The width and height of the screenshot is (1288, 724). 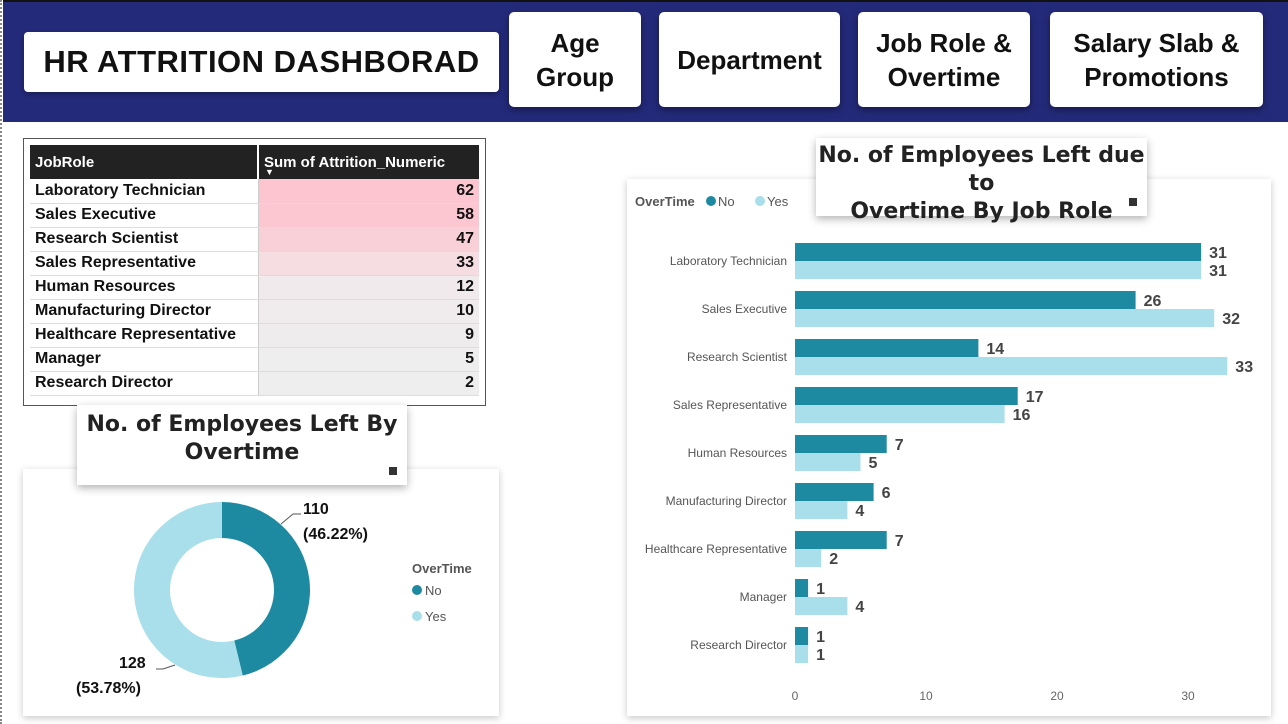 I want to click on donut-chart-title: No. of Employees Left By Overtime, so click(x=242, y=445).